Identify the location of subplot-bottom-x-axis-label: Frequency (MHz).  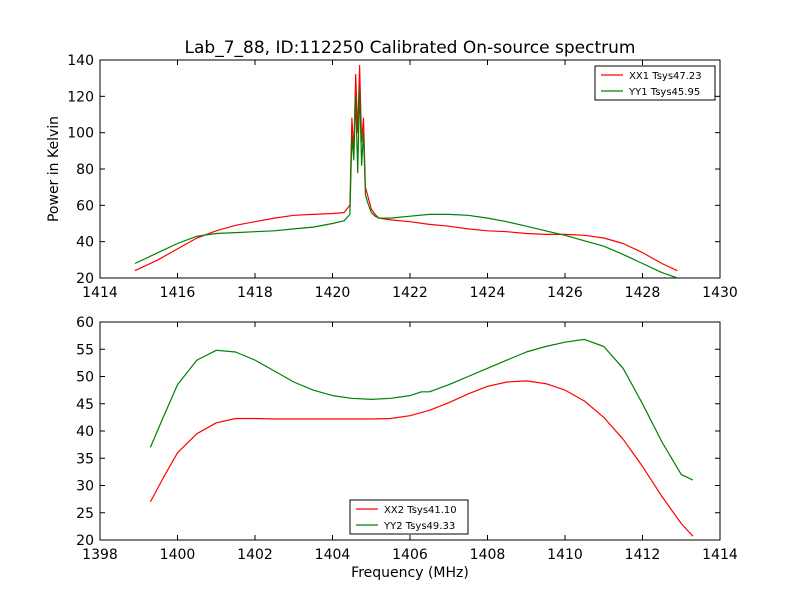
(410, 573).